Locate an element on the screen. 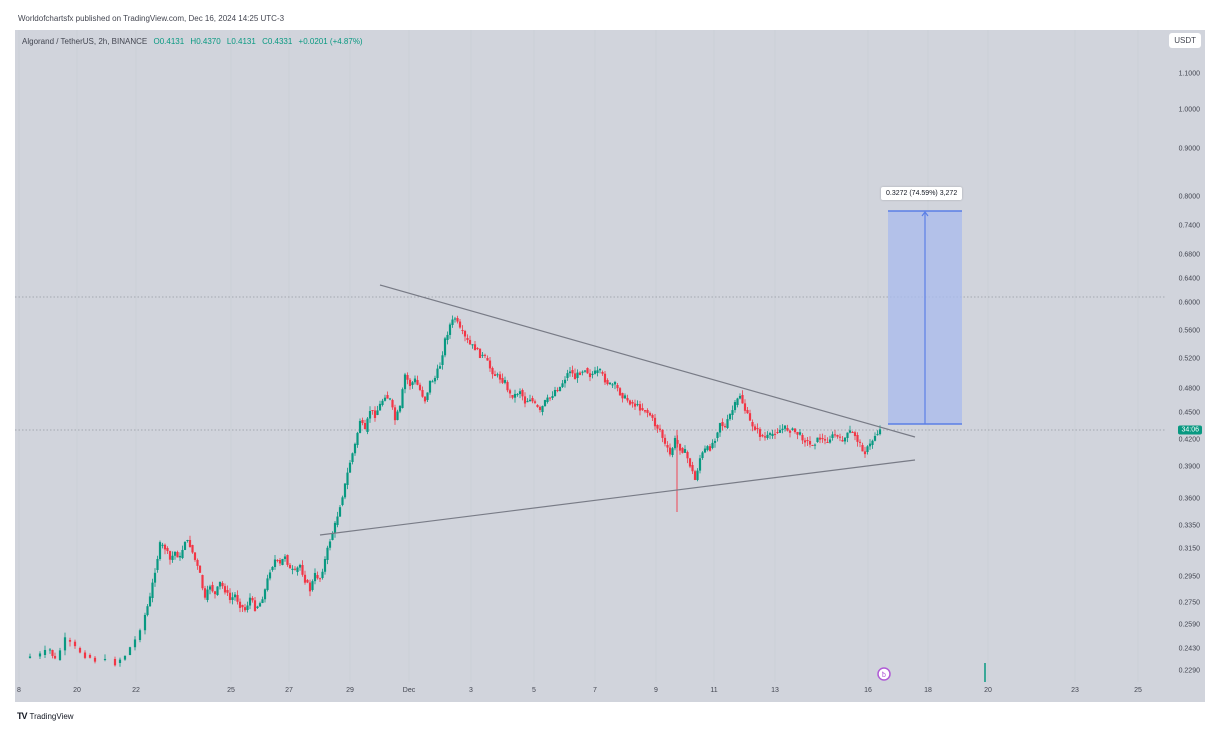 Image resolution: width=1220 pixels, height=740 pixels. footer-brand: TV TradingView is located at coordinates (45, 716).